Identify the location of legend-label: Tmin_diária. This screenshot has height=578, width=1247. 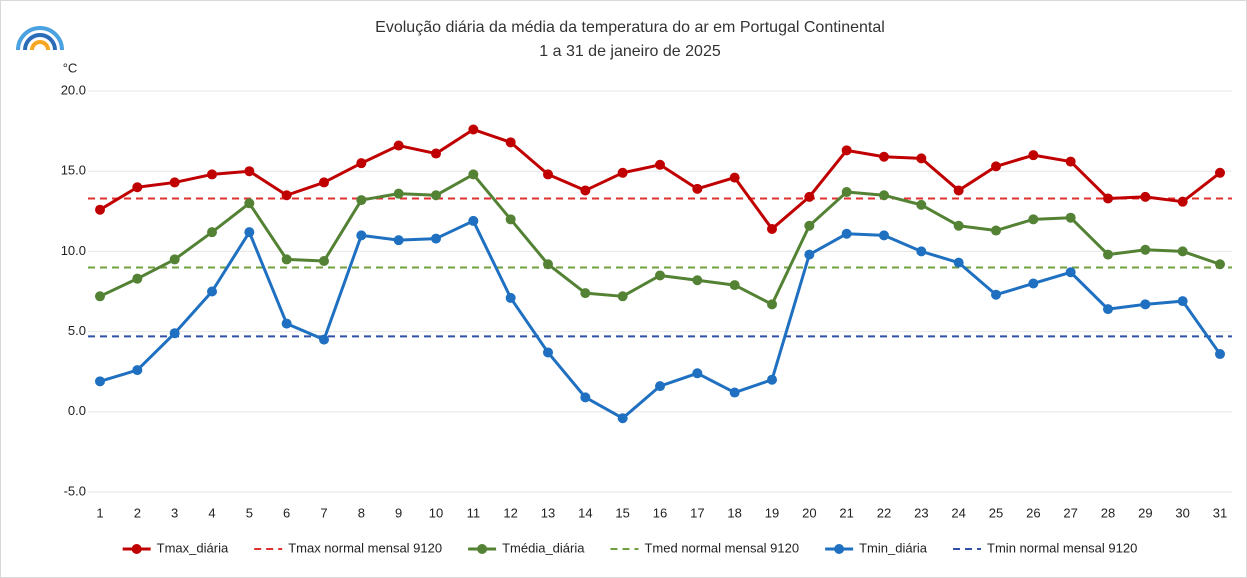
(893, 547).